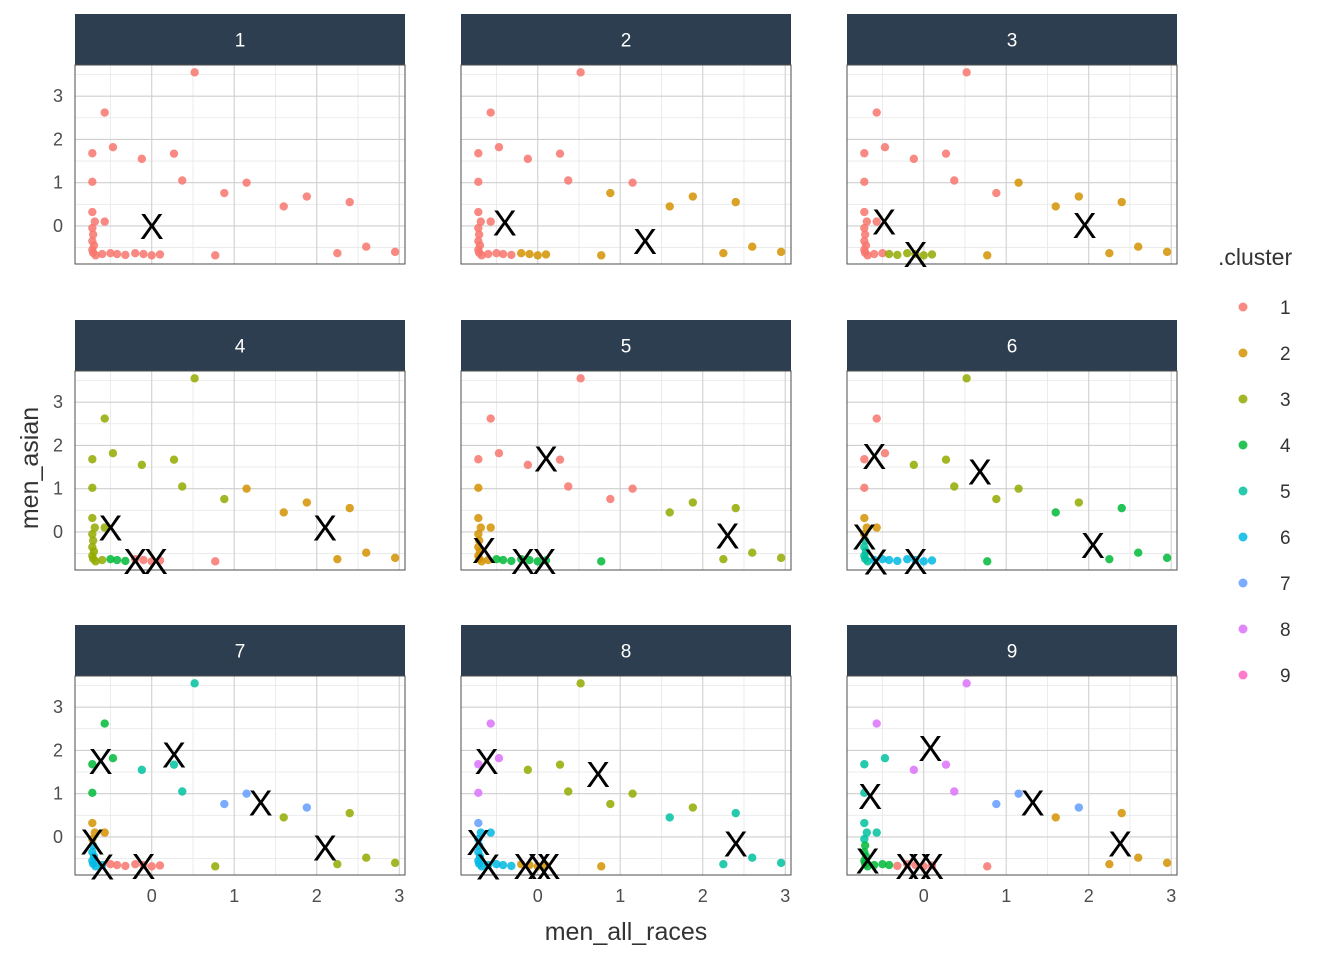 The width and height of the screenshot is (1344, 960). I want to click on facet-panel-4: 4X XXX, so click(240, 451).